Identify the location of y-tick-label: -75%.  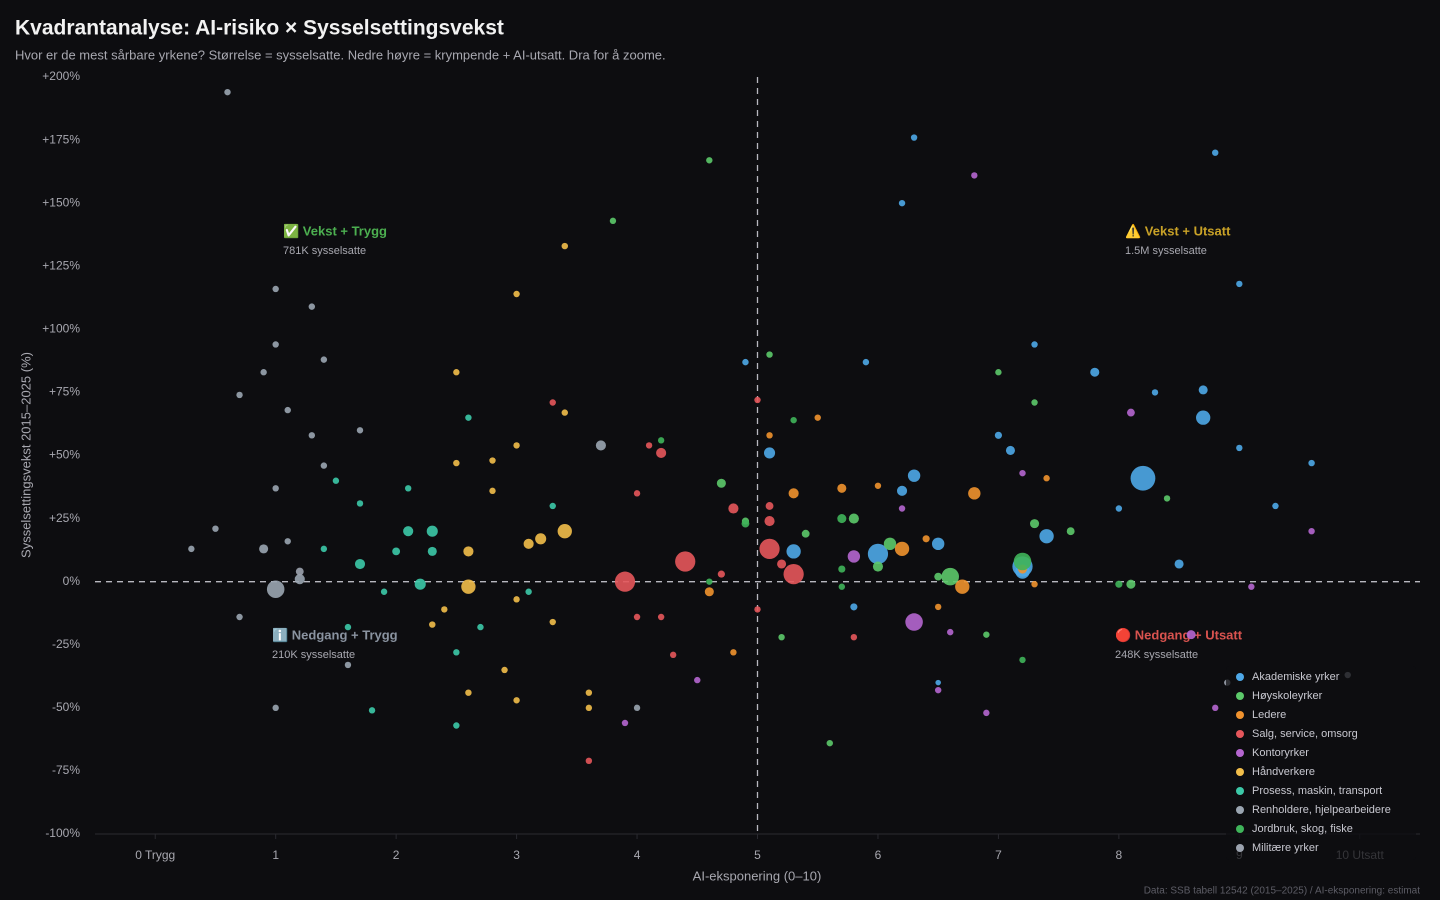
(66, 770).